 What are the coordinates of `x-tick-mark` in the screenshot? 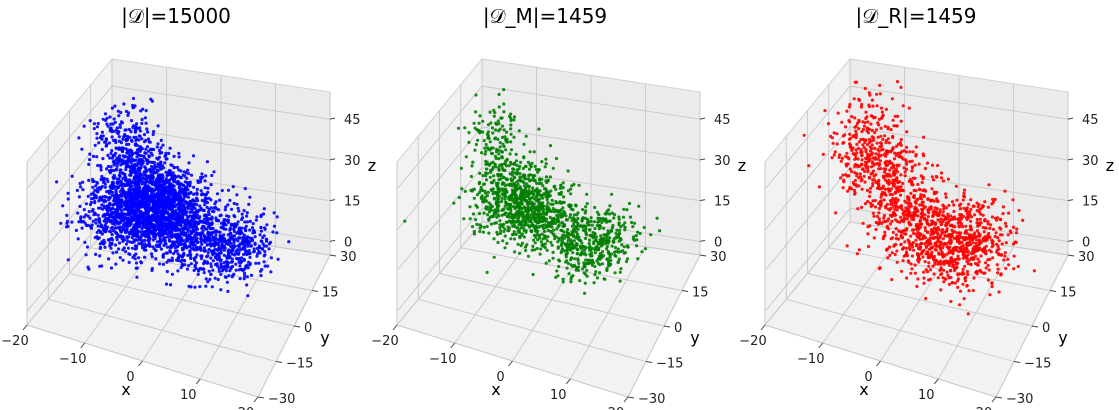 It's located at (395, 327).